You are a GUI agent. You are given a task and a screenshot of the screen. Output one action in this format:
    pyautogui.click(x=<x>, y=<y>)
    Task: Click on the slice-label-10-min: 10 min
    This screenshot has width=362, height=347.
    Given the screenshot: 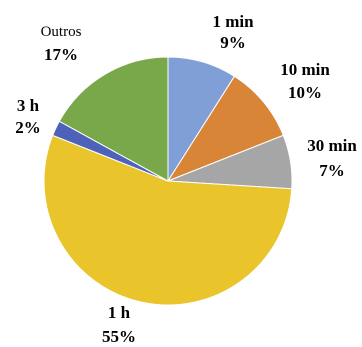 What is the action you would take?
    pyautogui.click(x=305, y=69)
    